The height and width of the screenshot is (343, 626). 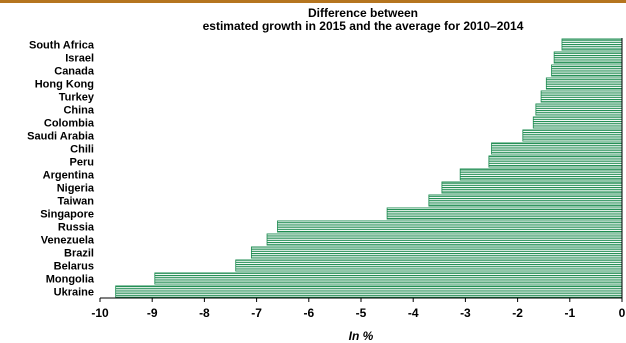 I want to click on x-tick-label: -6, so click(x=308, y=313).